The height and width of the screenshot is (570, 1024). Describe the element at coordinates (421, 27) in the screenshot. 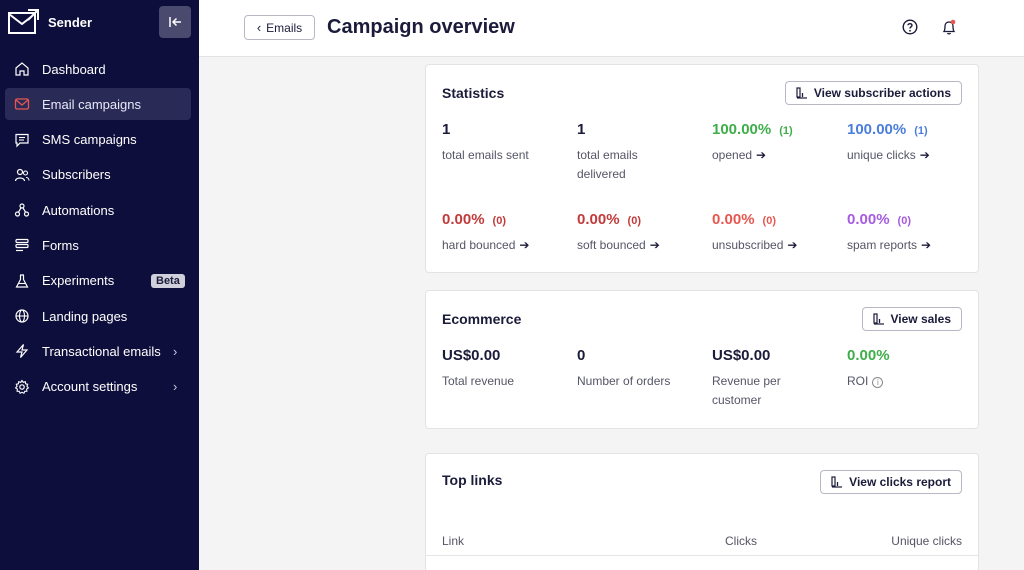

I see `page-title: Campaign overview` at that location.